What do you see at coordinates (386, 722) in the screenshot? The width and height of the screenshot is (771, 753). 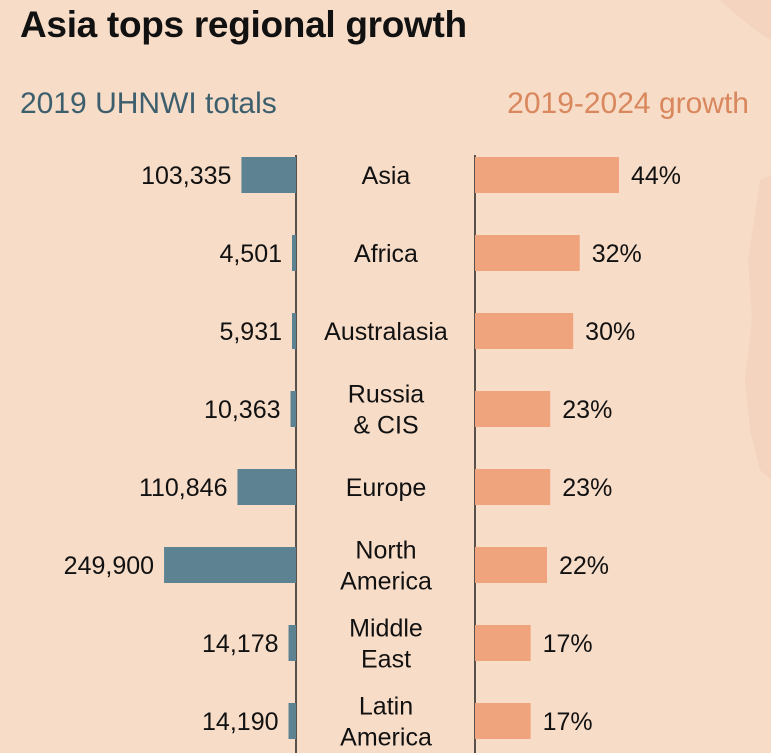 I see `category-label-latin-america: Latin America` at bounding box center [386, 722].